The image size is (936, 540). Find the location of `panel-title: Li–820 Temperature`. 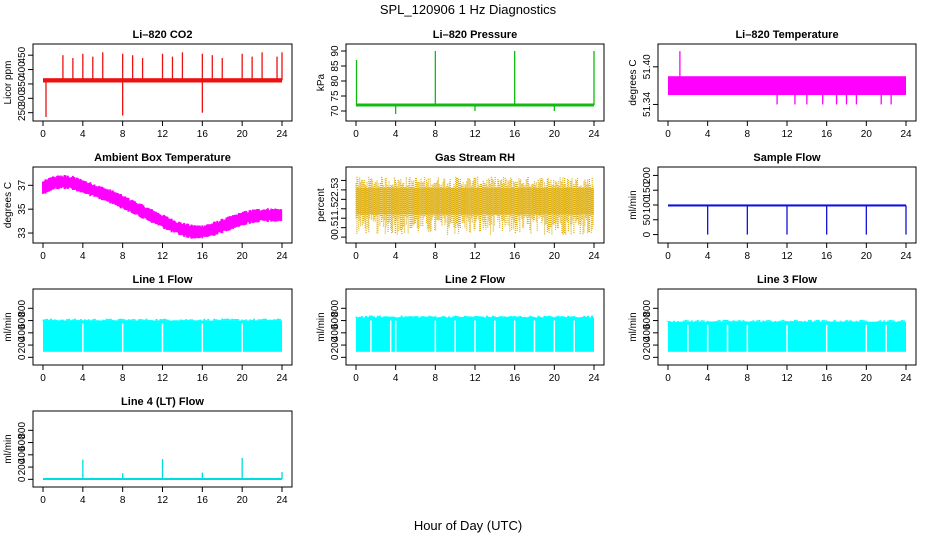

panel-title: Li–820 Temperature is located at coordinates (786, 35).